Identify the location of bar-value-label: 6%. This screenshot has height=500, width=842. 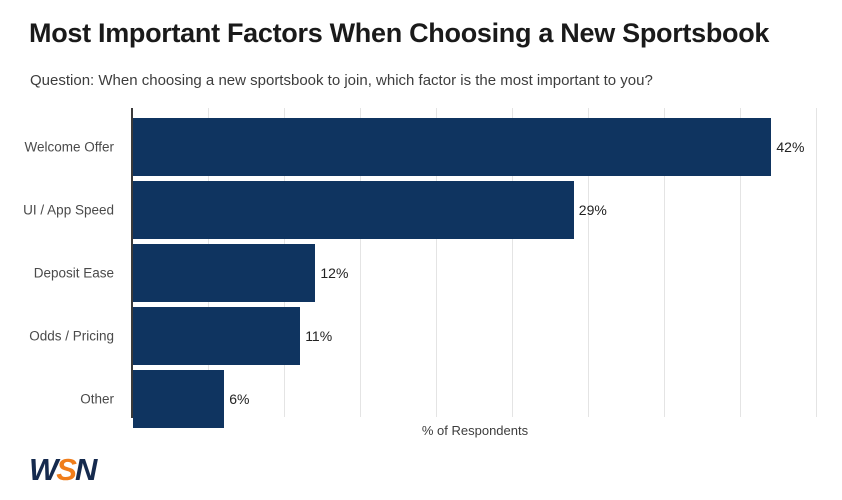
(239, 399).